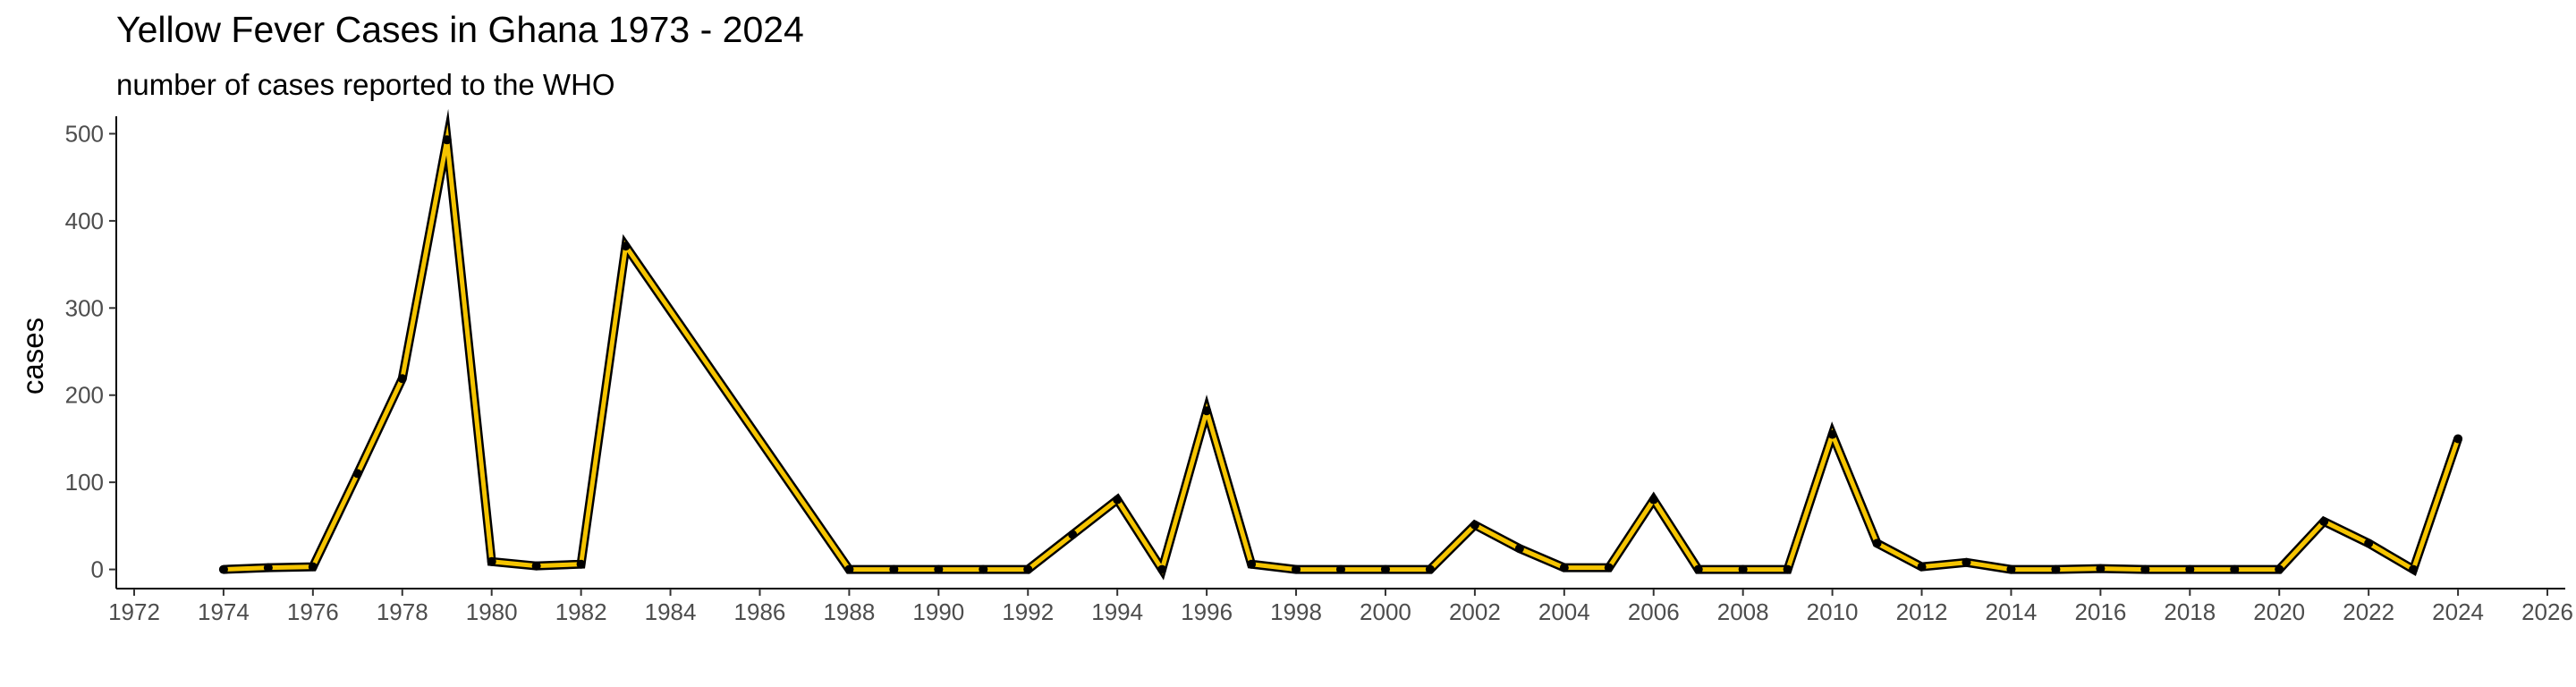  Describe the element at coordinates (365, 84) in the screenshot. I see `chart-subtitle: number of cases reported to the WHO` at that location.